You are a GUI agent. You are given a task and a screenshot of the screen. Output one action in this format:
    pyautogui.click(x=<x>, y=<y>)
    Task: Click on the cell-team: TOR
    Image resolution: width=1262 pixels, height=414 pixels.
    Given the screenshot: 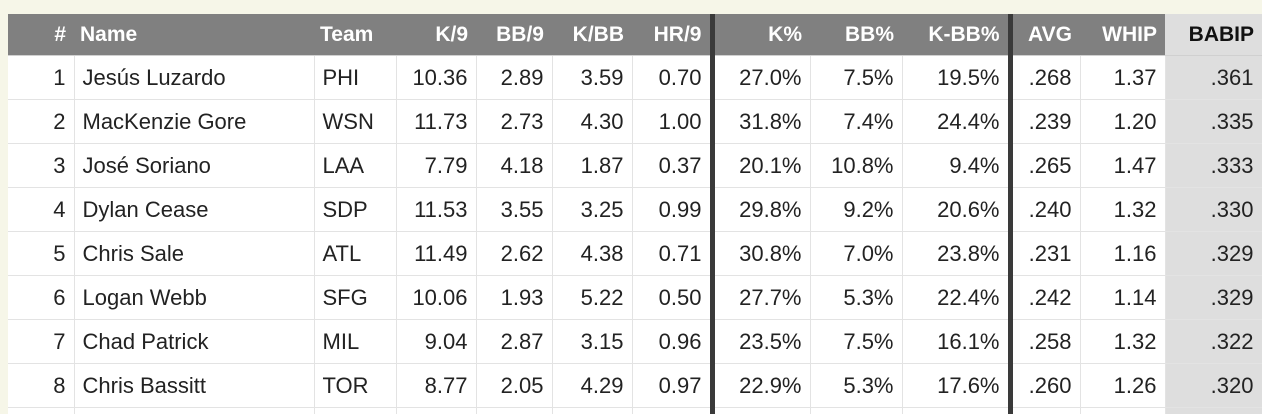 What is the action you would take?
    pyautogui.click(x=355, y=386)
    